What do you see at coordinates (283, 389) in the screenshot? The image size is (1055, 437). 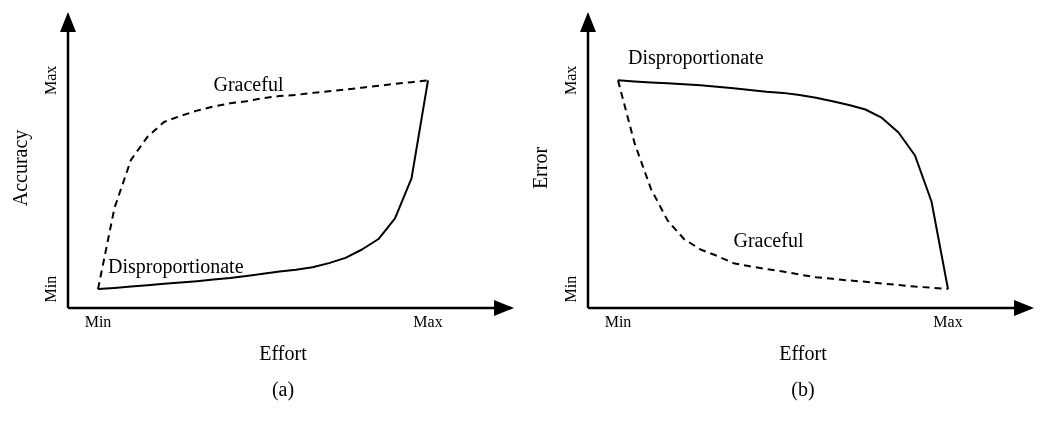 I see `text: (a)` at bounding box center [283, 389].